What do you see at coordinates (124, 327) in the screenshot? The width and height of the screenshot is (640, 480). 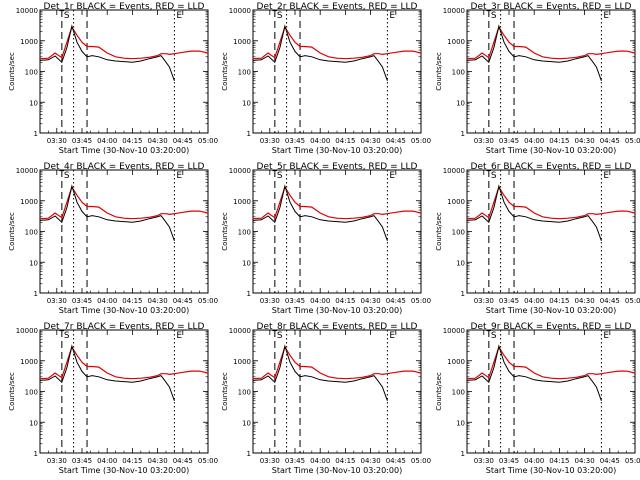 I see `panel-title: Det_7r BLACK = Events, RED = LLD` at bounding box center [124, 327].